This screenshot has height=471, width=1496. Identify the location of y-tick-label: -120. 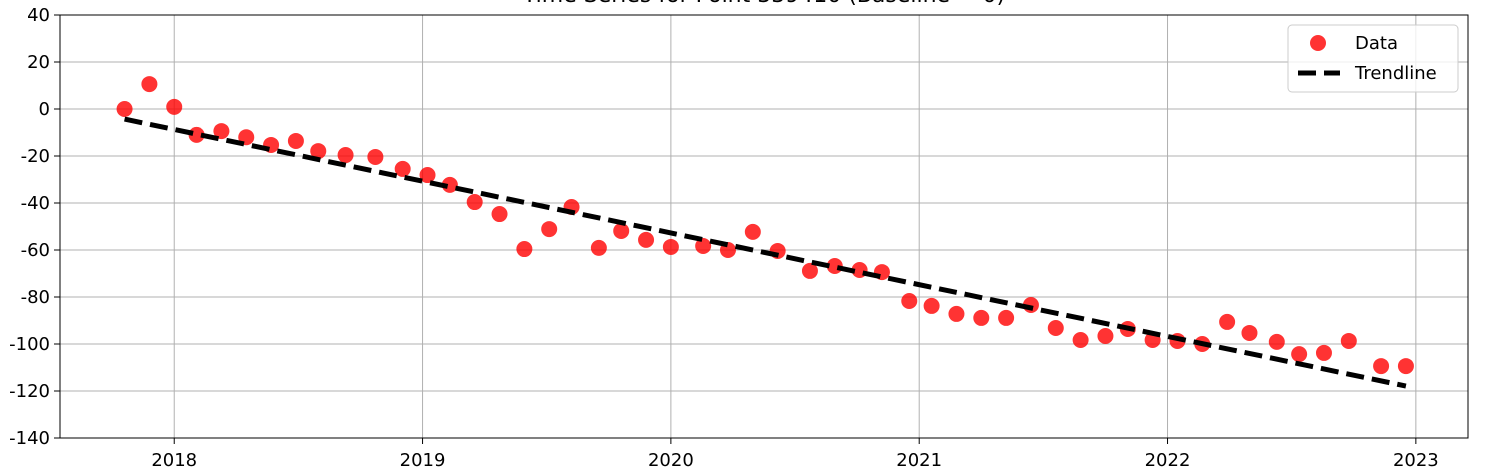
(29, 391).